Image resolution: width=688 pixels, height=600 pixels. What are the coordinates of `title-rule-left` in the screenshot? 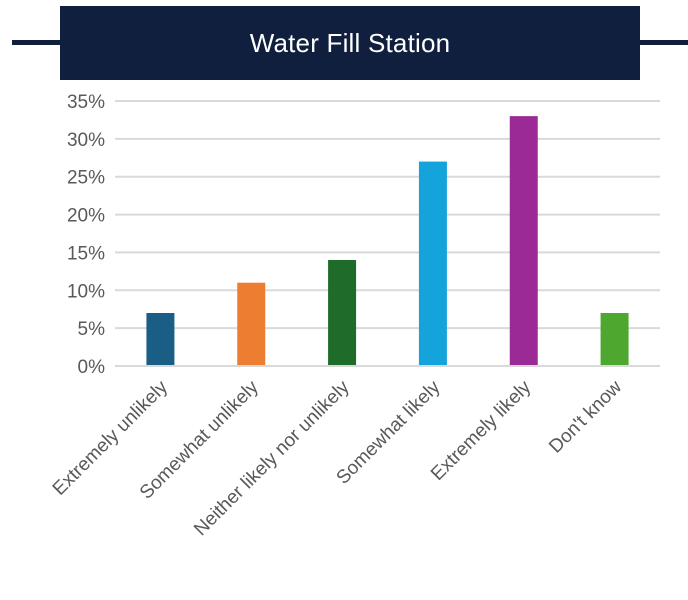 It's located at (37, 42).